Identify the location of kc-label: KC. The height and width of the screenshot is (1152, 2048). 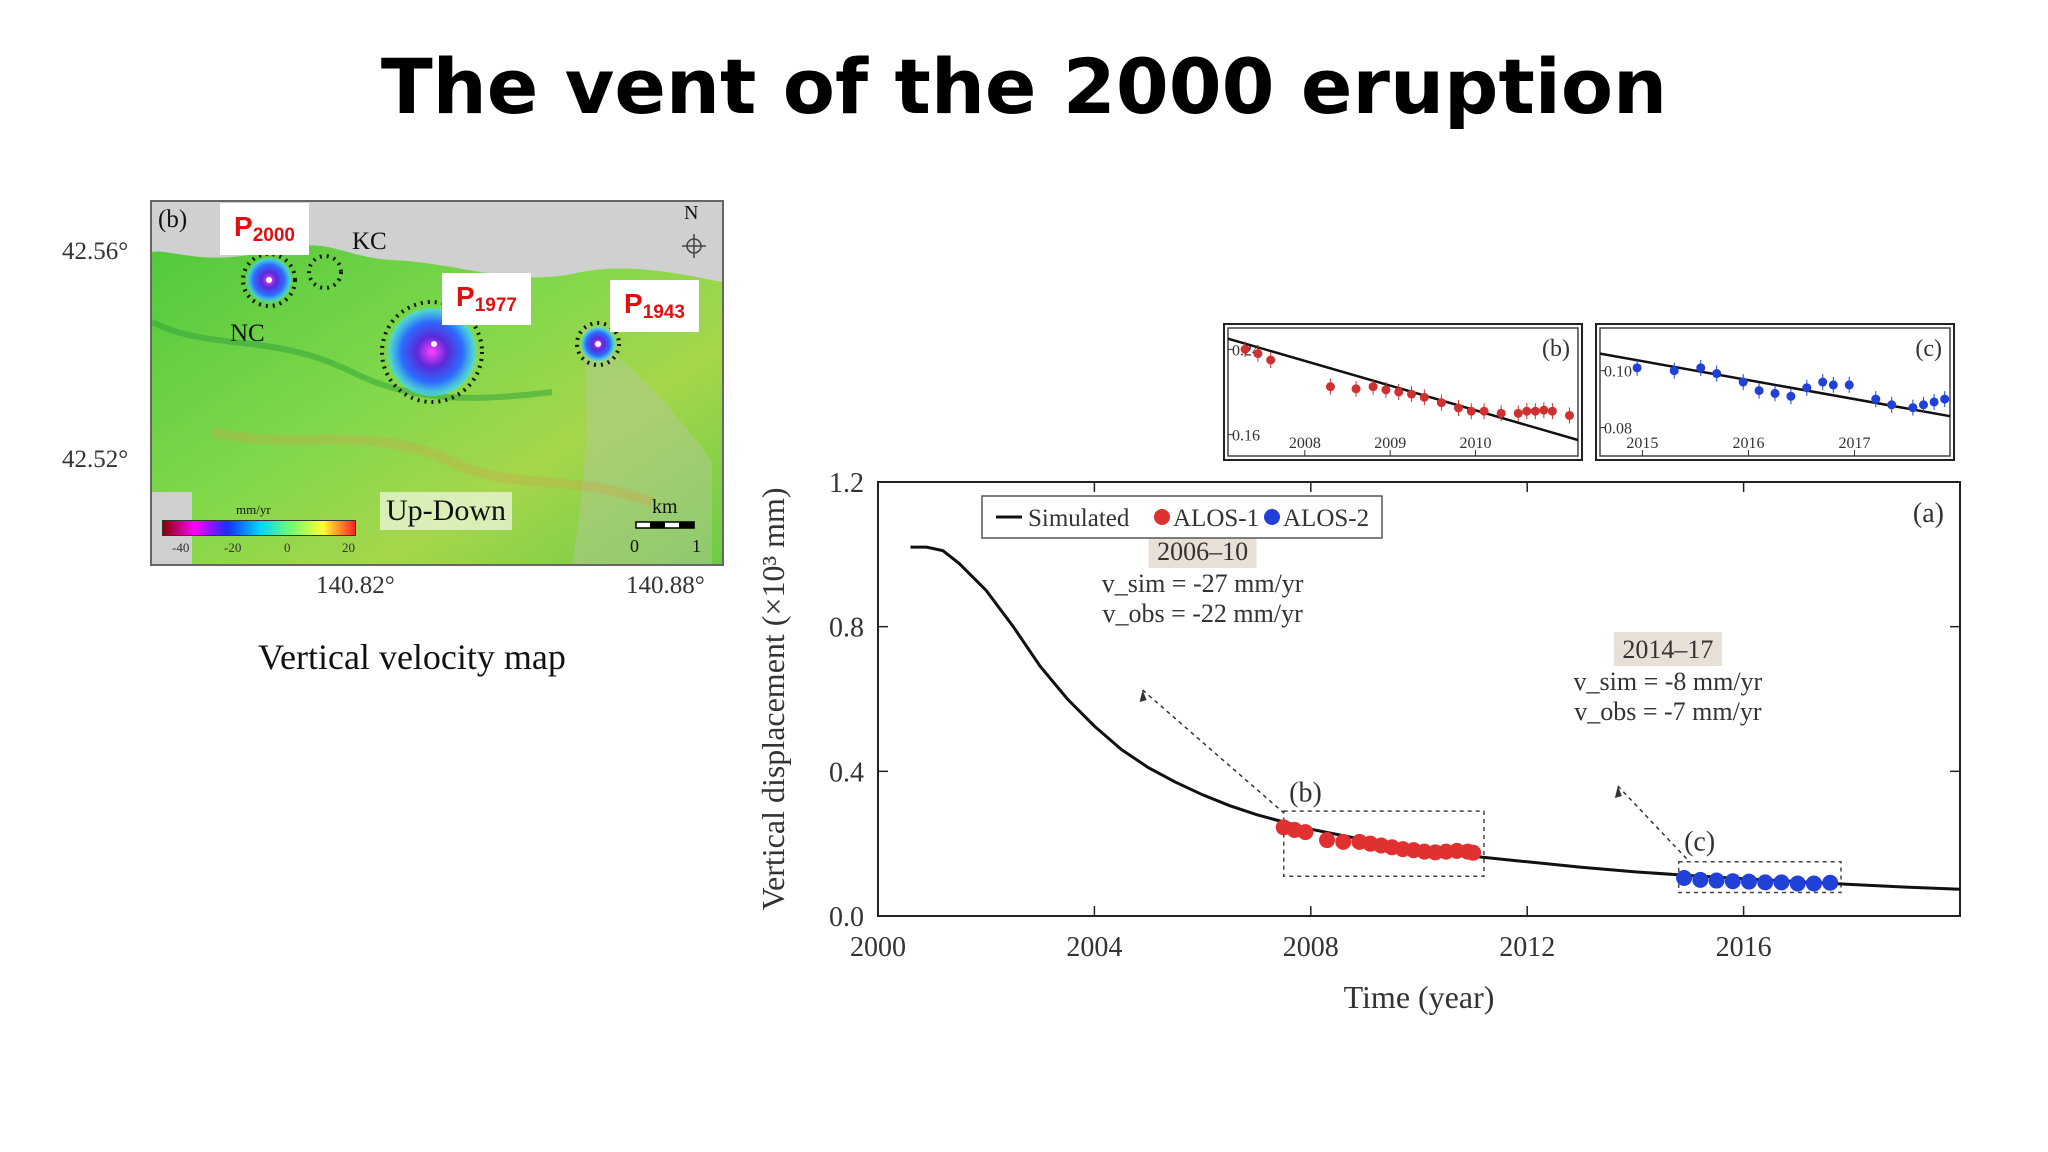
(369, 241).